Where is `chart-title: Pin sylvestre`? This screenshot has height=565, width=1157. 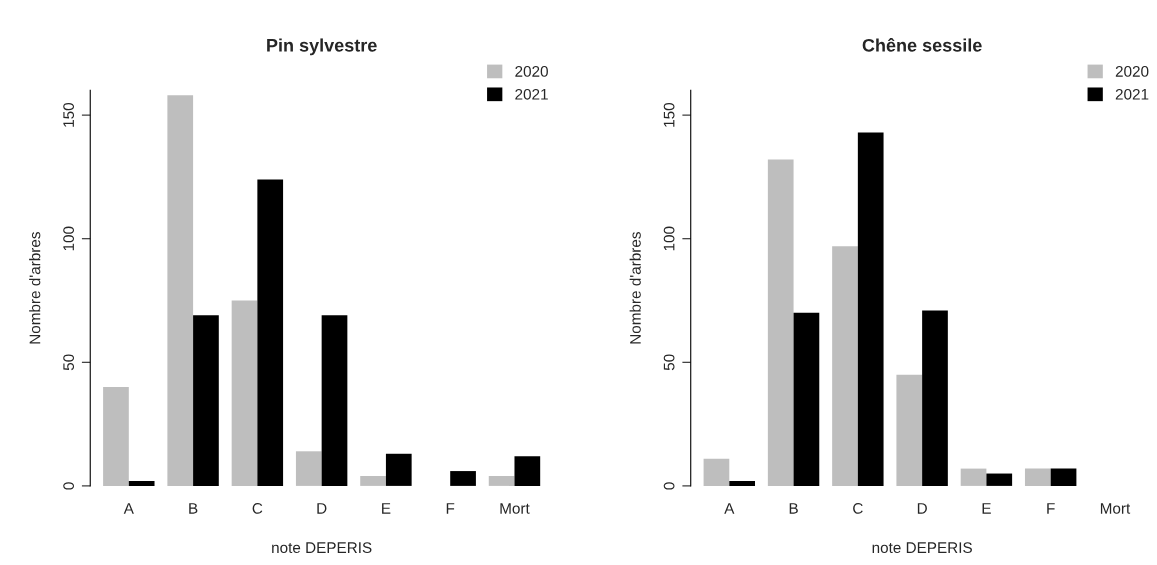
chart-title: Pin sylvestre is located at coordinates (322, 47).